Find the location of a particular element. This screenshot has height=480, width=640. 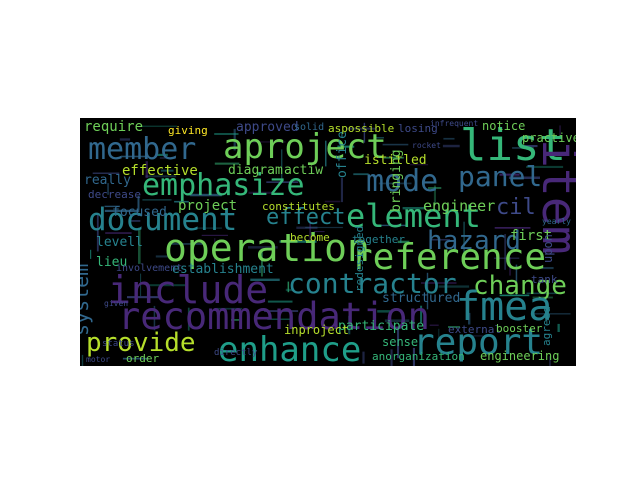

cloud-word-panel: panel is located at coordinates (500, 176).